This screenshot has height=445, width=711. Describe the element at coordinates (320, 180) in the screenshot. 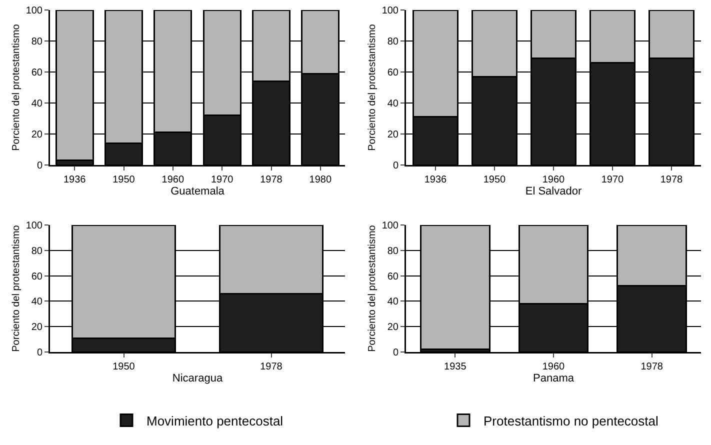

I see `x-tick-label: 1980` at that location.